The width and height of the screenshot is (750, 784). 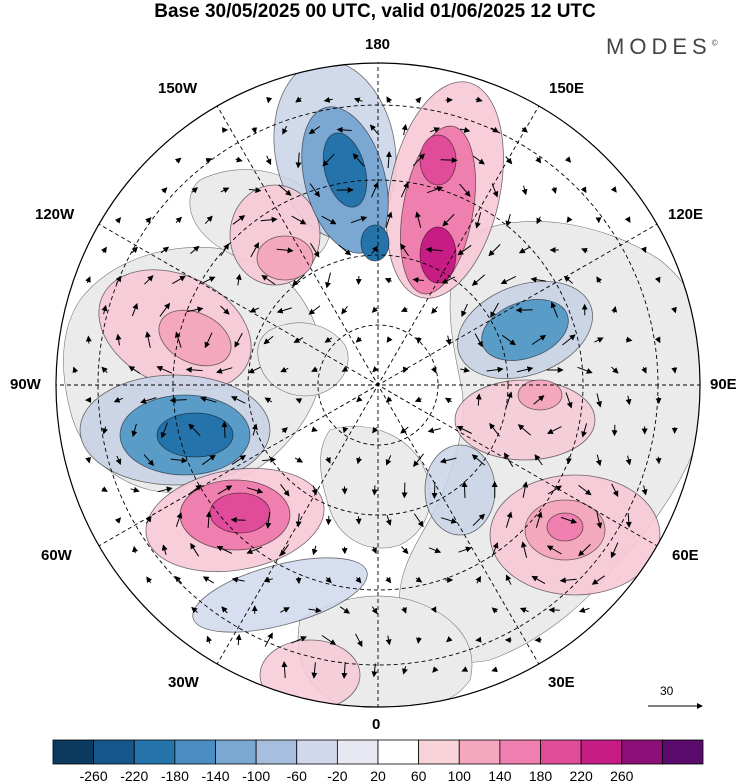 What do you see at coordinates (685, 214) in the screenshot?
I see `lon-label-120e: 120E` at bounding box center [685, 214].